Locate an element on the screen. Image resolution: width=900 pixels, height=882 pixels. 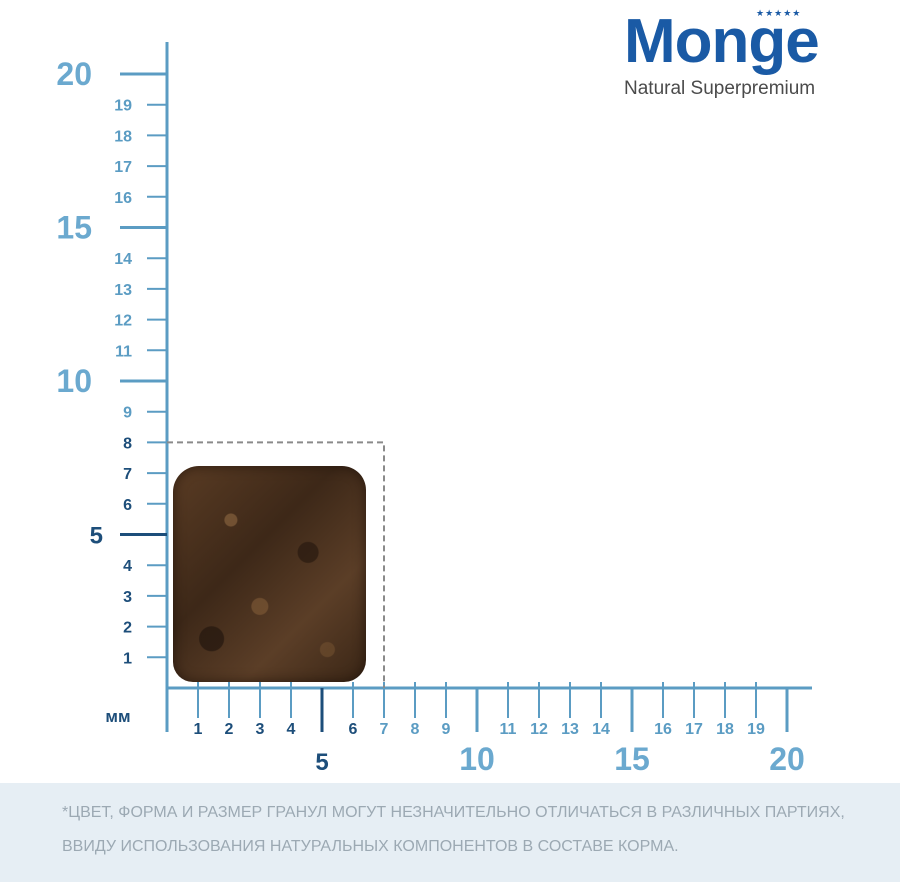
y-tick-label: 4 is located at coordinates (127, 566).